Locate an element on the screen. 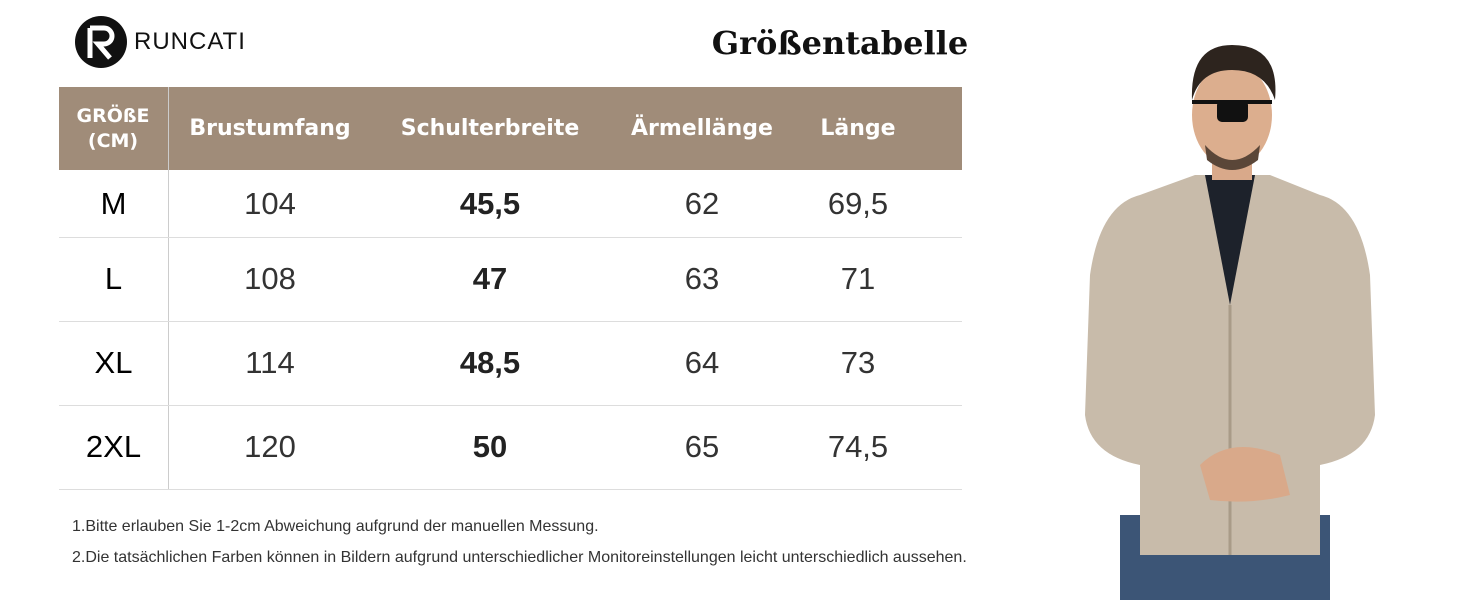 Image resolution: width=1464 pixels, height=600 pixels. table-cell: 50 is located at coordinates (490, 446).